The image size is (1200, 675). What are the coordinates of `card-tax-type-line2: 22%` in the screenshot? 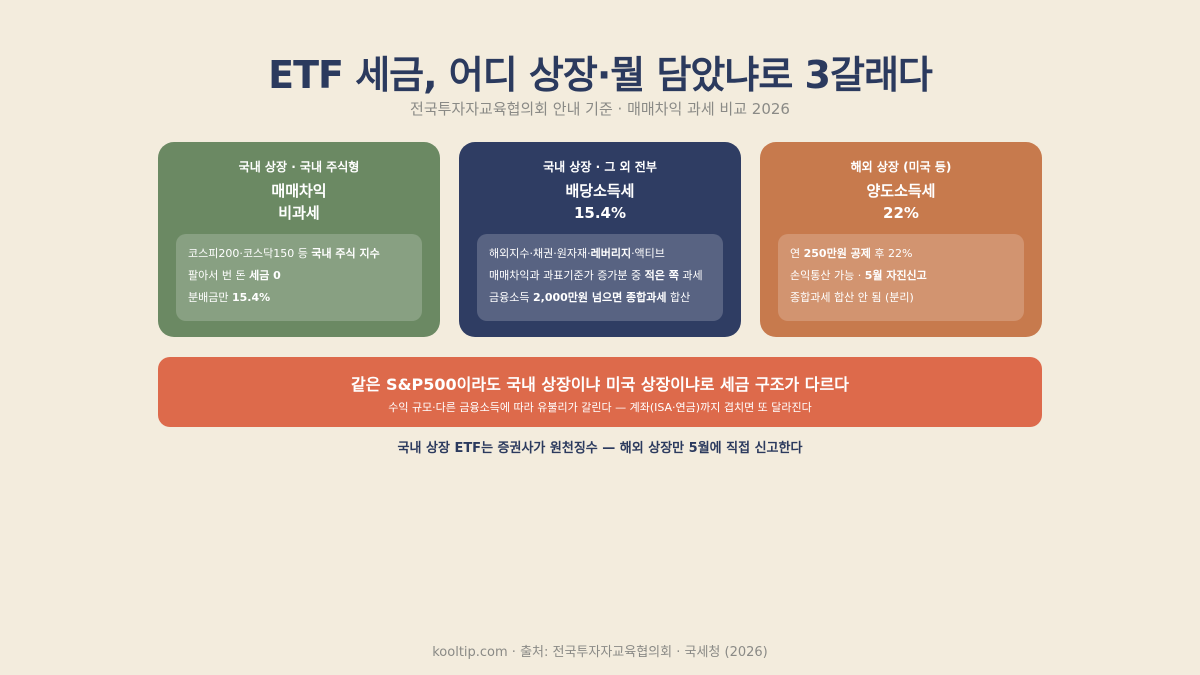 It's located at (901, 213).